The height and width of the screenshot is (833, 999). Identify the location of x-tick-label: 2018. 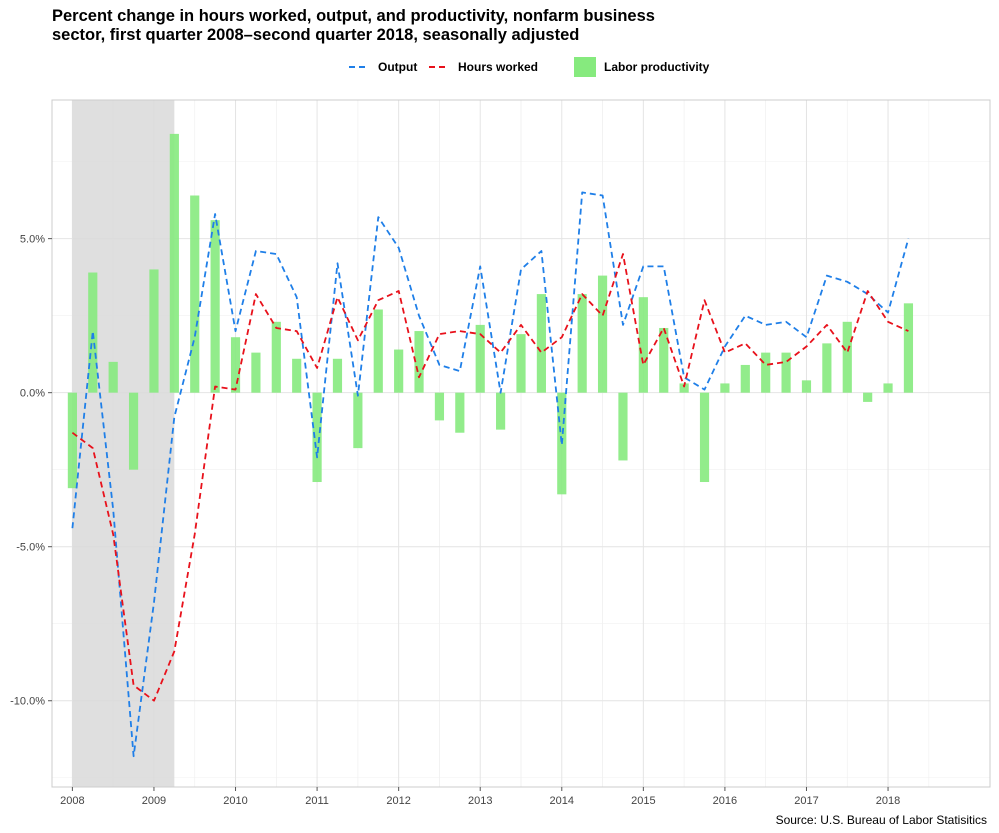
(888, 801).